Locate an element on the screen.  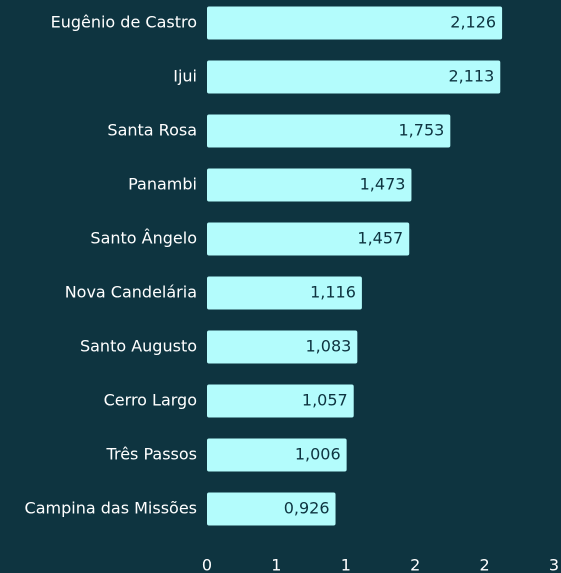
category-label: Santo Ângelo is located at coordinates (143, 238).